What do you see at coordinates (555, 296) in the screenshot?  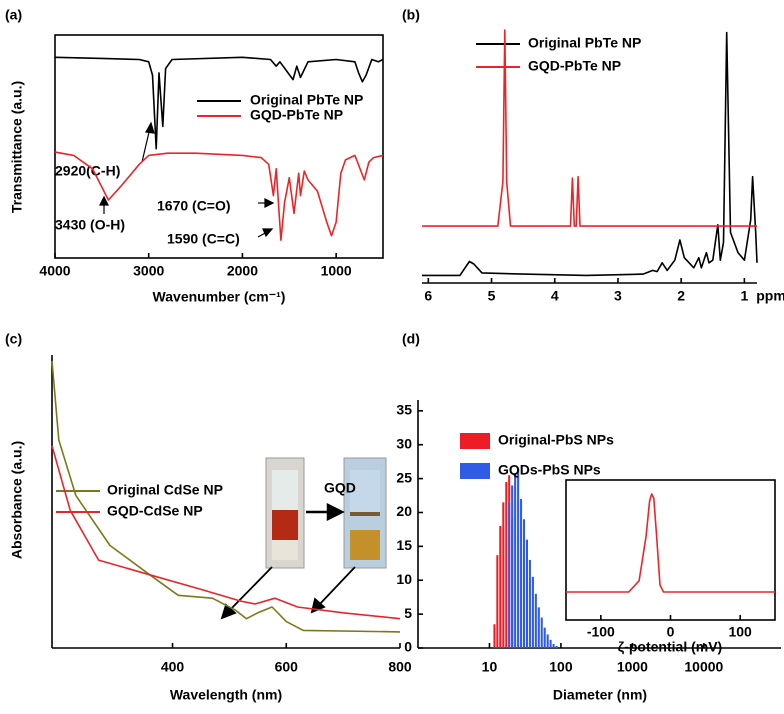 I see `x-tick-label: 4` at bounding box center [555, 296].